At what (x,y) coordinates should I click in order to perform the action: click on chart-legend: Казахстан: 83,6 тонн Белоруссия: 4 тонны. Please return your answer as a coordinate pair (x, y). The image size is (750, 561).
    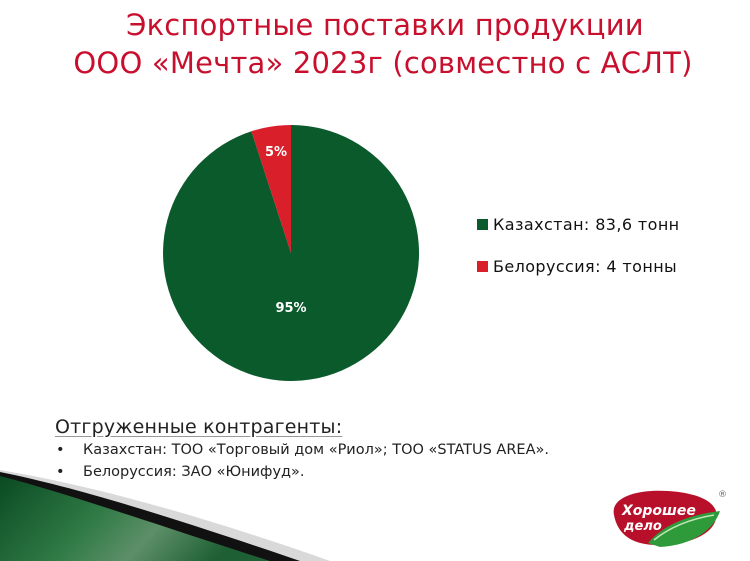
    Looking at the image, I should click on (578, 255).